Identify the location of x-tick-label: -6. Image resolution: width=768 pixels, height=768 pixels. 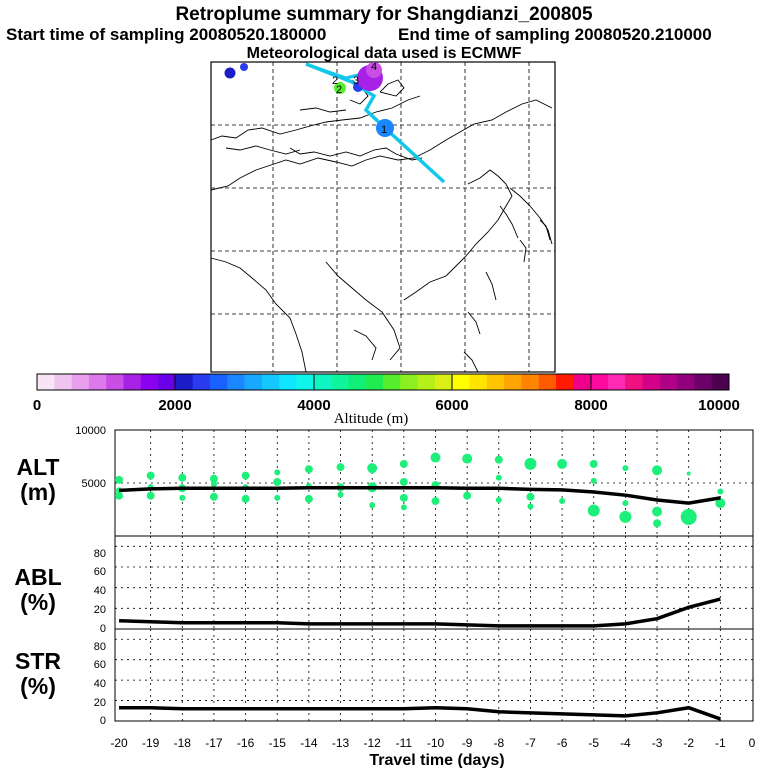
(562, 743).